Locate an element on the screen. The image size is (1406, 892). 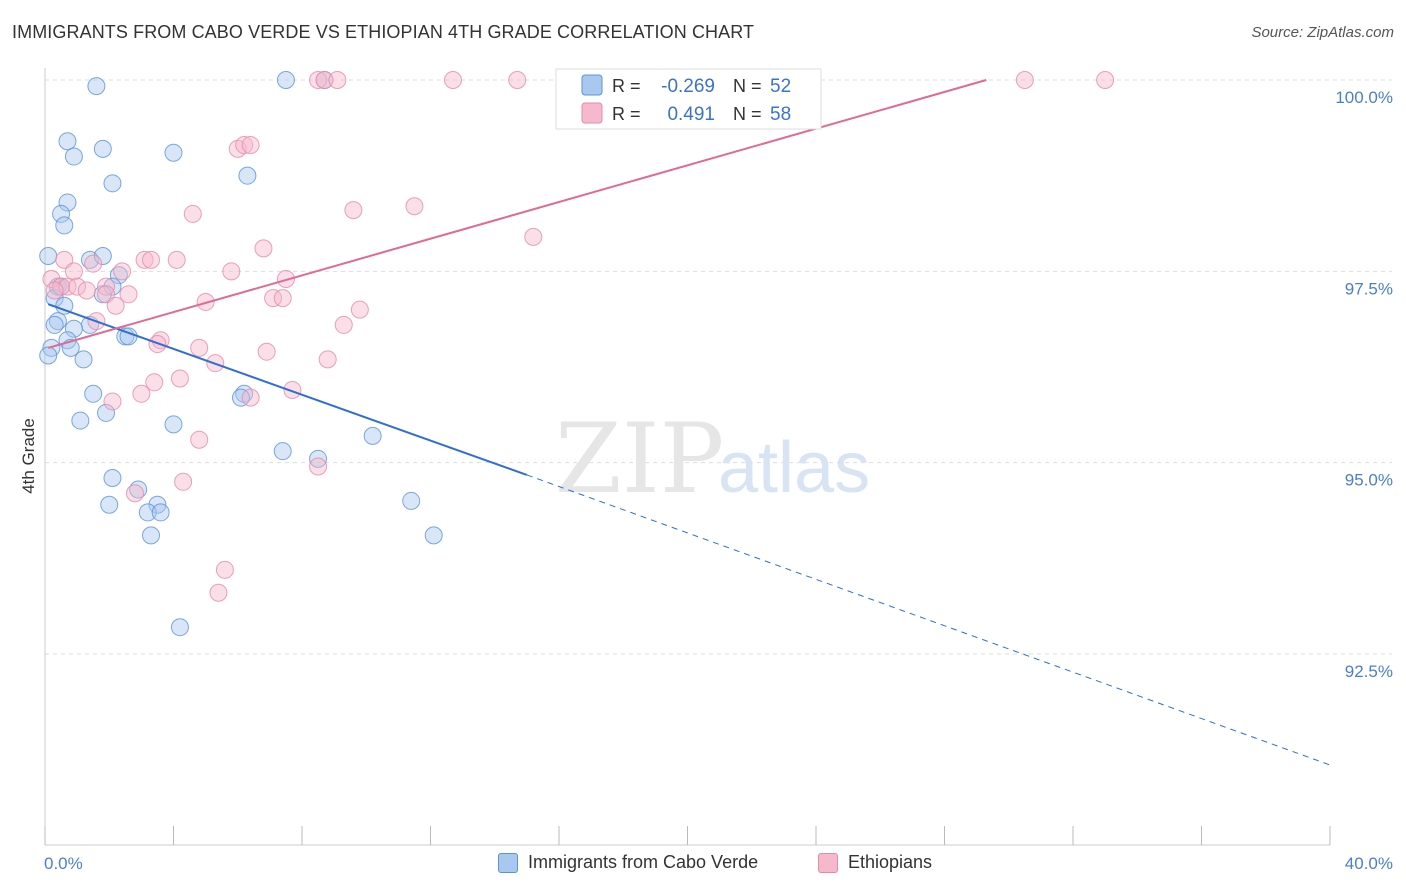
y-tick-label: 92.5% is located at coordinates (1369, 671).